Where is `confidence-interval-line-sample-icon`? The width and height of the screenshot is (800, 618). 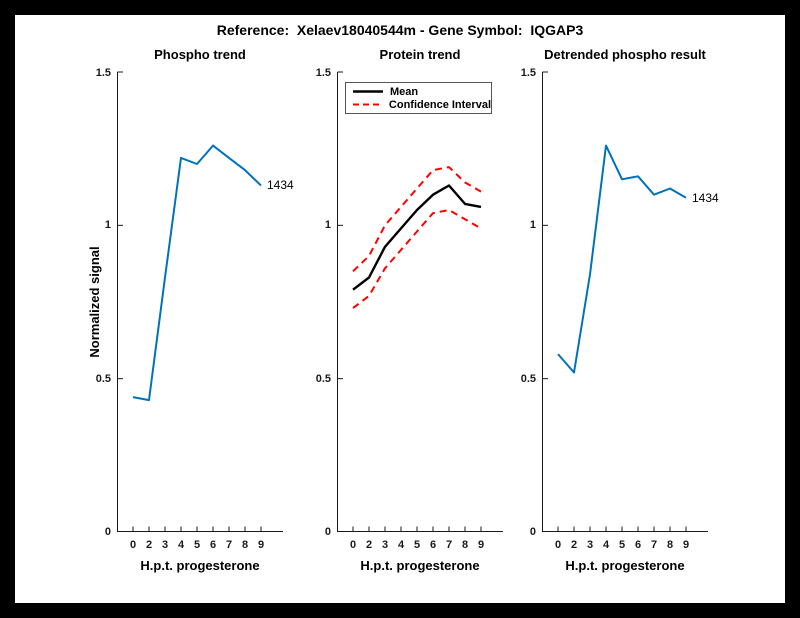 confidence-interval-line-sample-icon is located at coordinates (367, 104).